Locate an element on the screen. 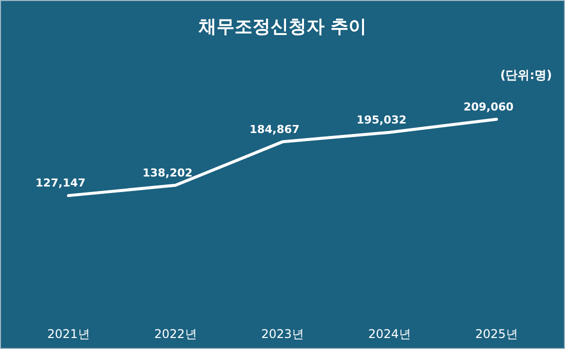  x-tick-label: 2023년 is located at coordinates (282, 334).